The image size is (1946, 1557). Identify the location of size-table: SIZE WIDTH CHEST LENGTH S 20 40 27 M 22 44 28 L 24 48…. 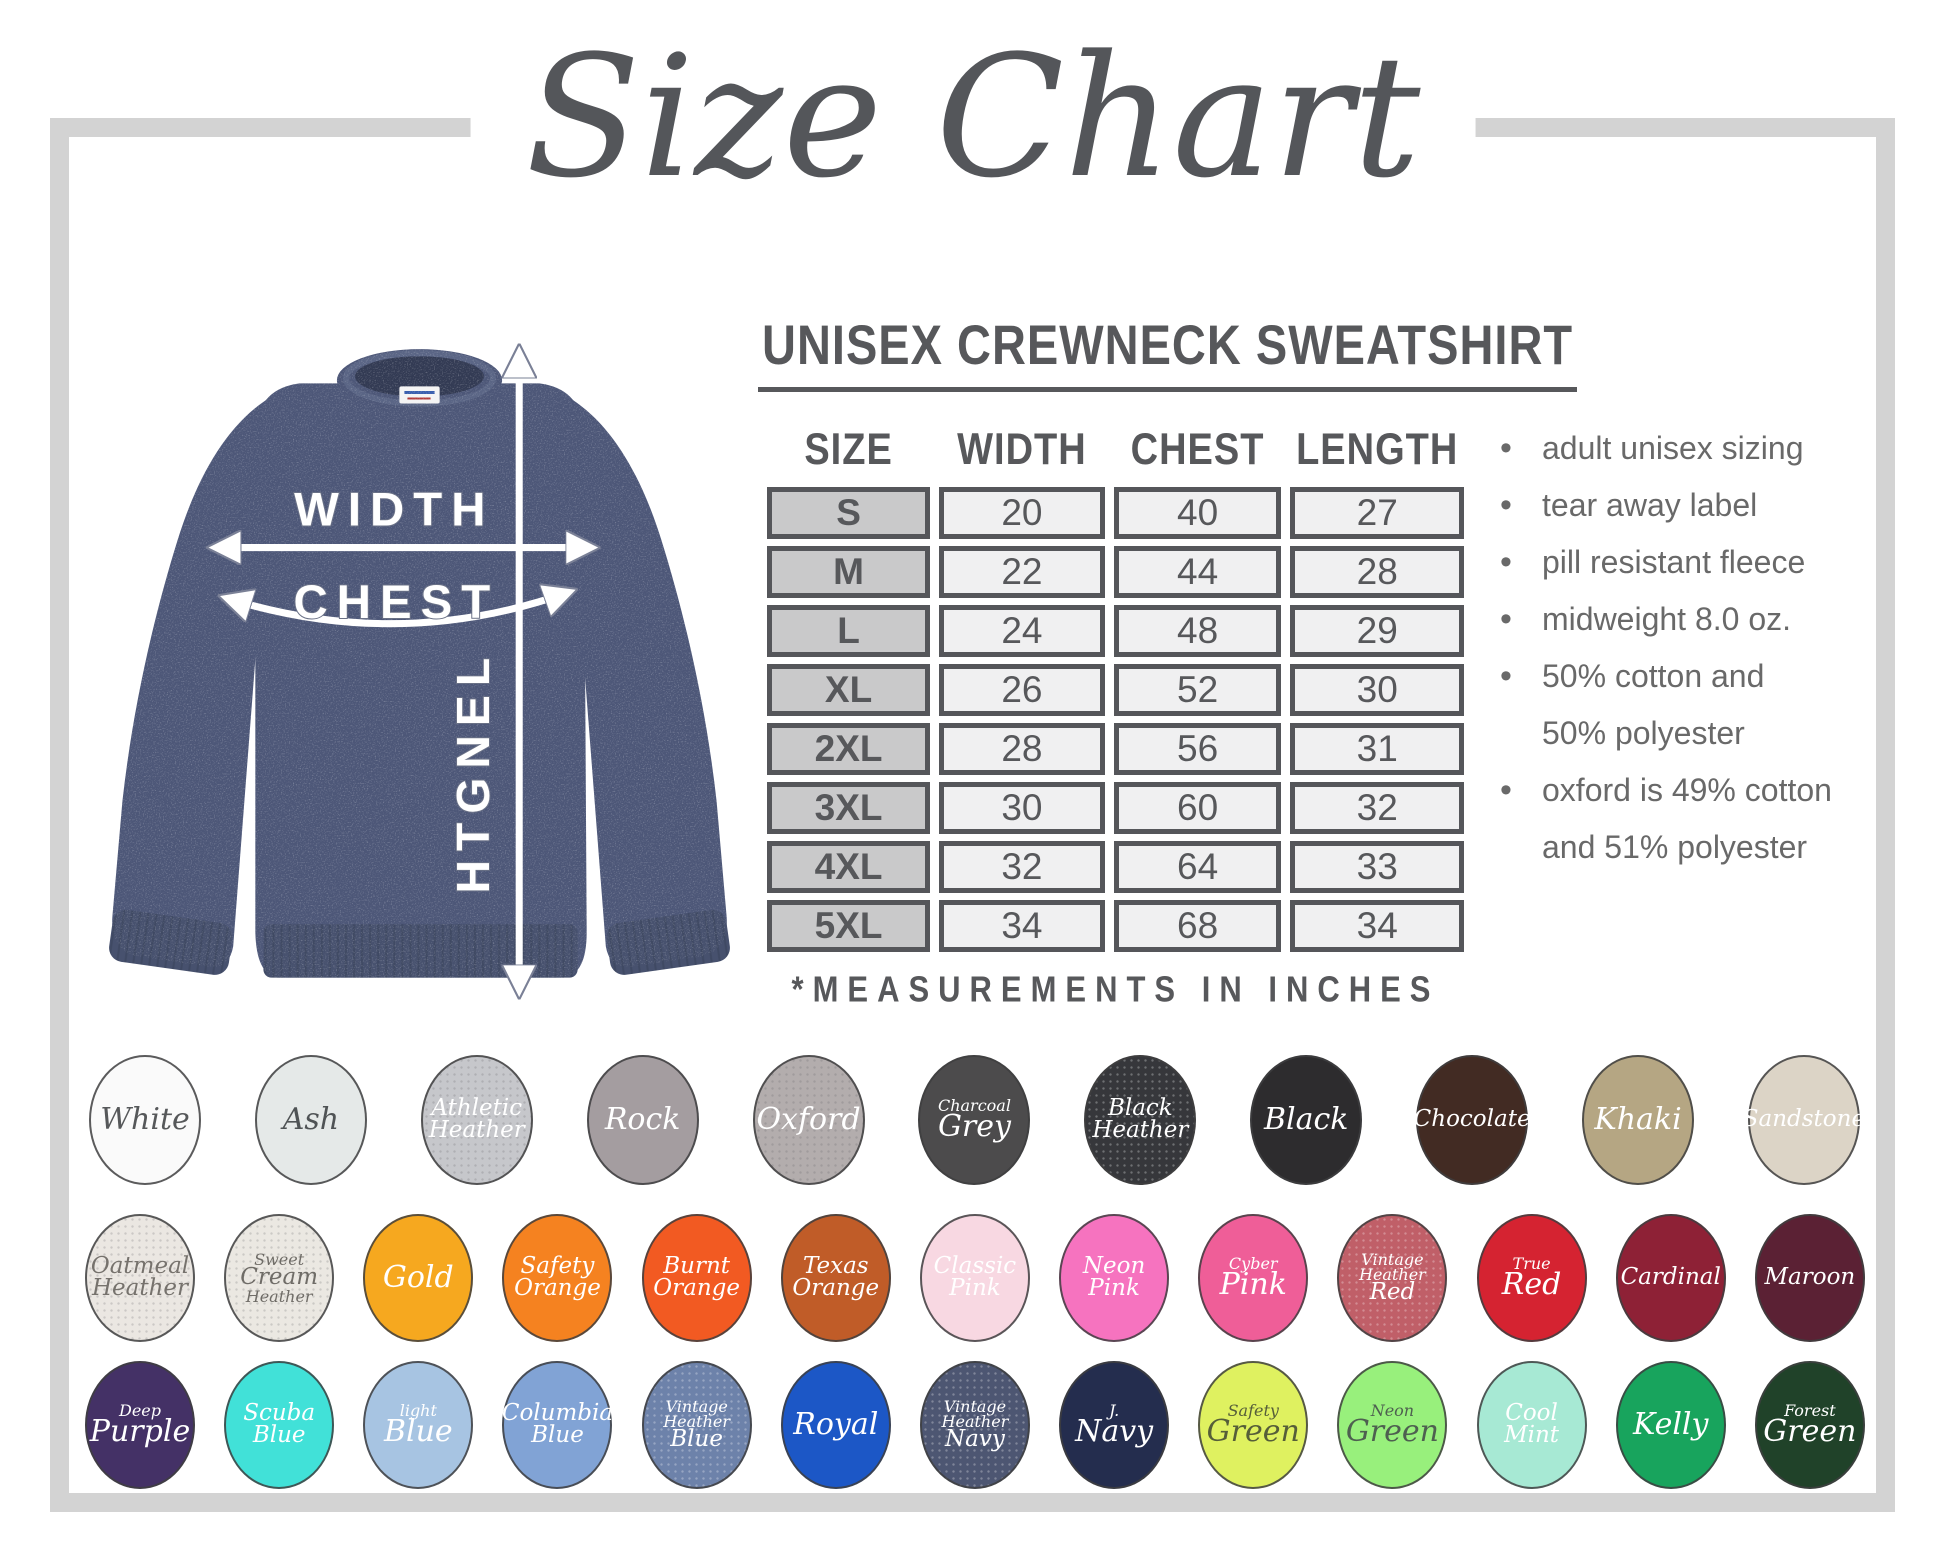
(1115, 675).